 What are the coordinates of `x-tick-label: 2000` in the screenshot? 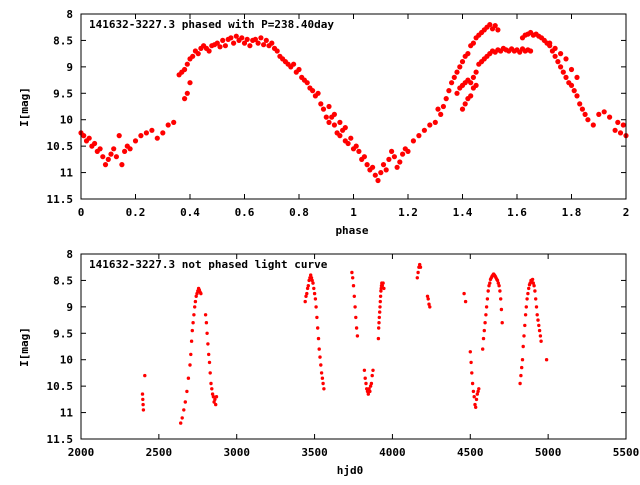 It's located at (81, 452).